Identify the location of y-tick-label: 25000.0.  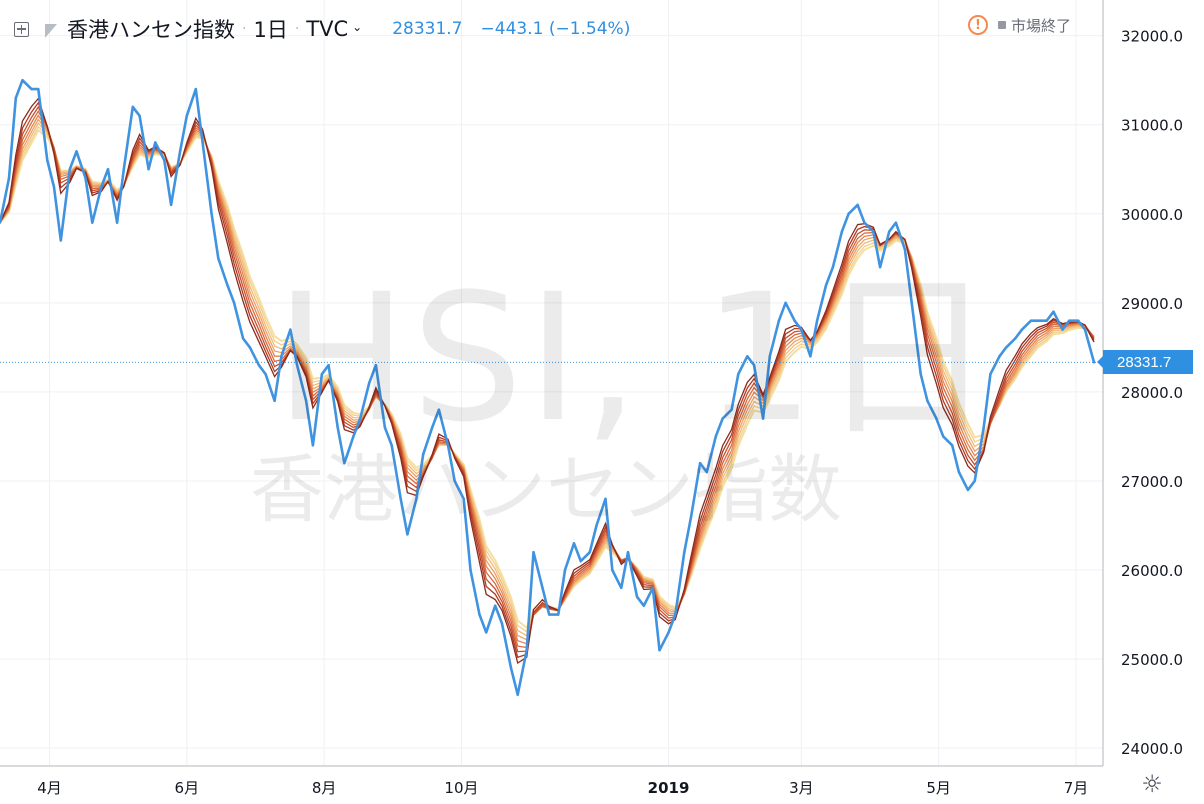
(1152, 660).